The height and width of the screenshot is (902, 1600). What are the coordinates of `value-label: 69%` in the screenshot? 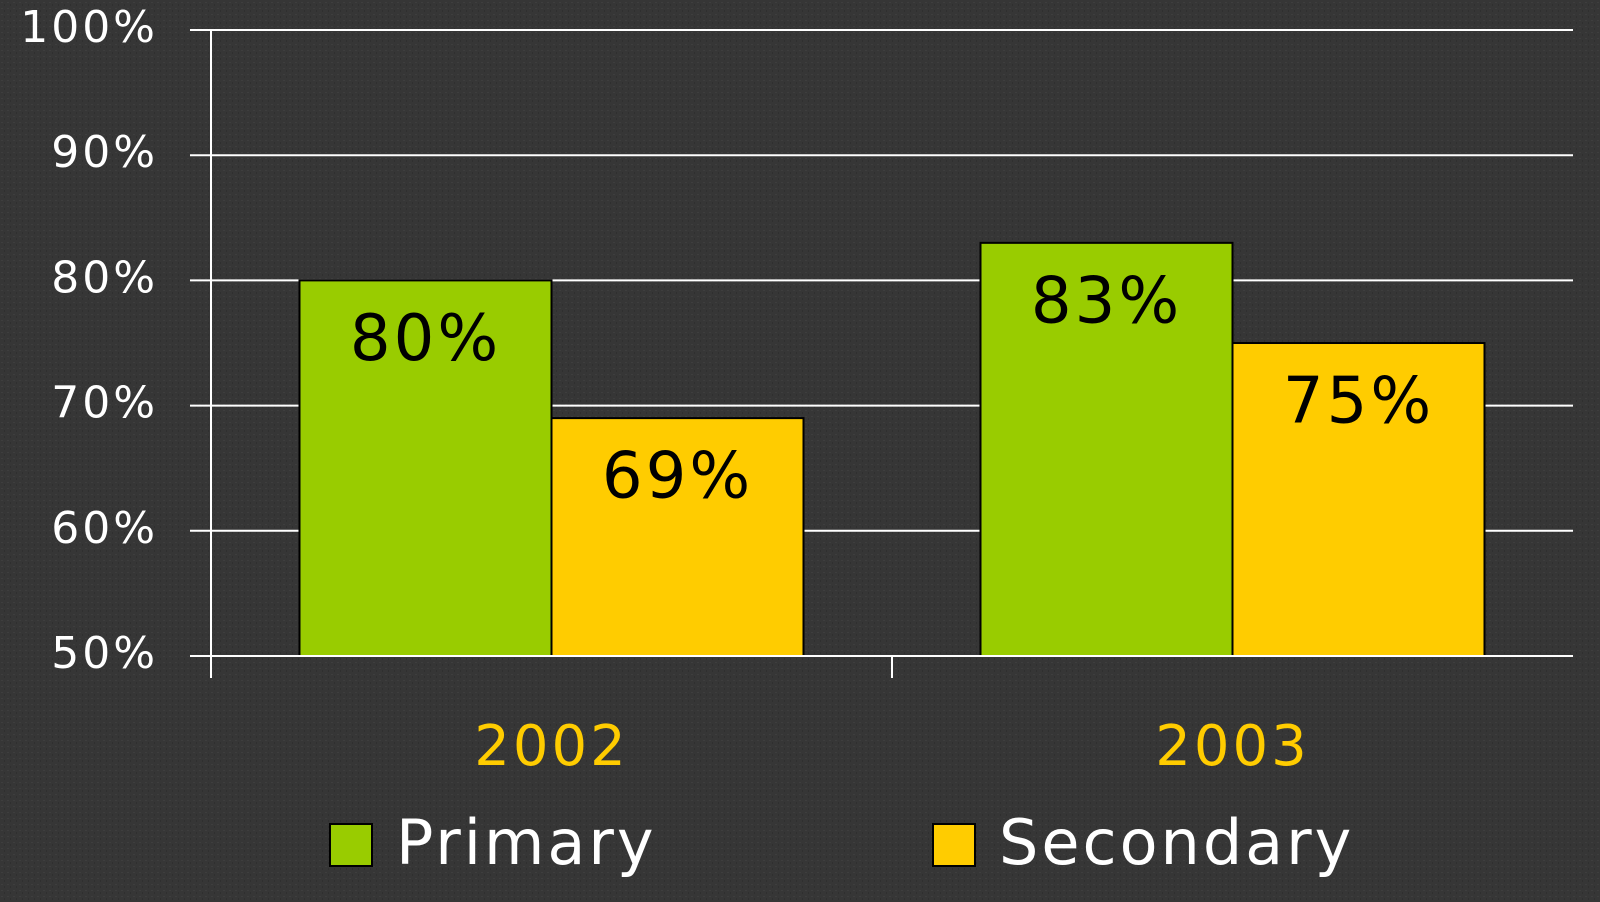 It's located at (677, 477).